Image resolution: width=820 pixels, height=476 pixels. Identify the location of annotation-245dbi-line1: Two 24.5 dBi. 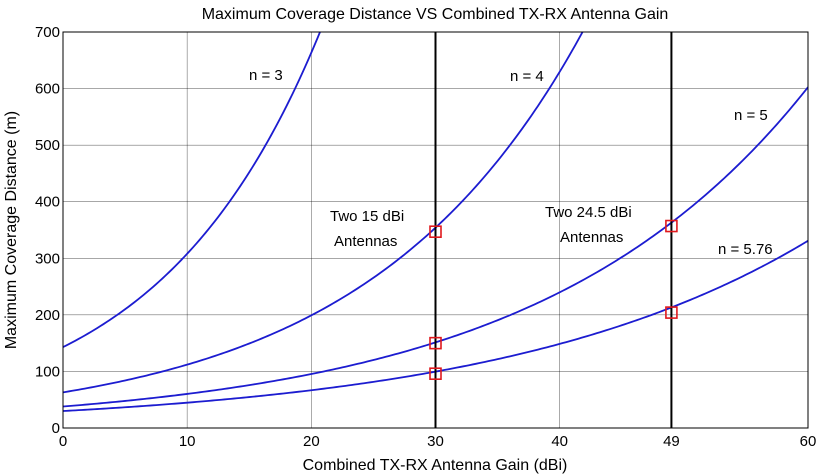
(588, 212).